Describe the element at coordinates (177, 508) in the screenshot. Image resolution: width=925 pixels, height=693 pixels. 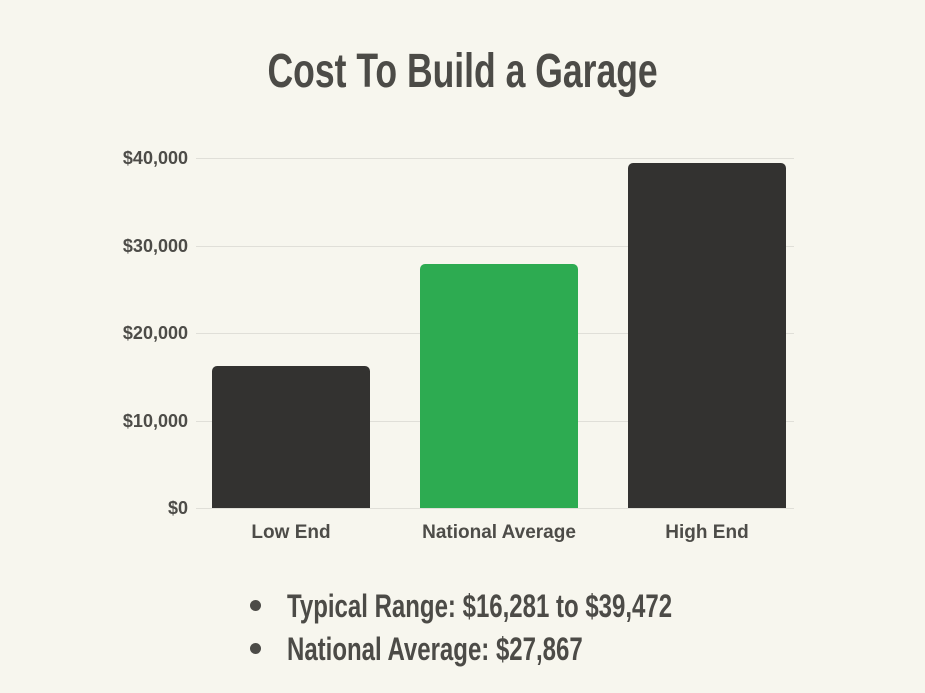
I see `y-tick-label-0: $0` at that location.